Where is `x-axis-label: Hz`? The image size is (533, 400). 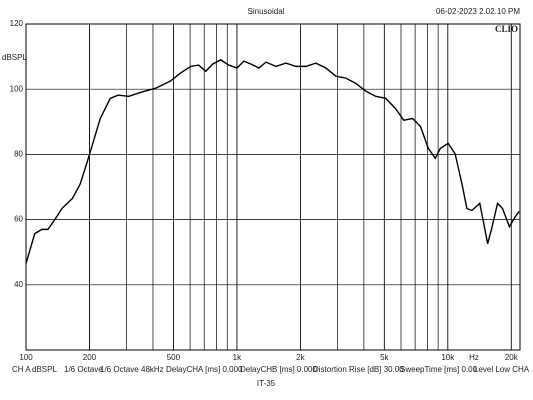
x-axis-label: Hz is located at coordinates (474, 357).